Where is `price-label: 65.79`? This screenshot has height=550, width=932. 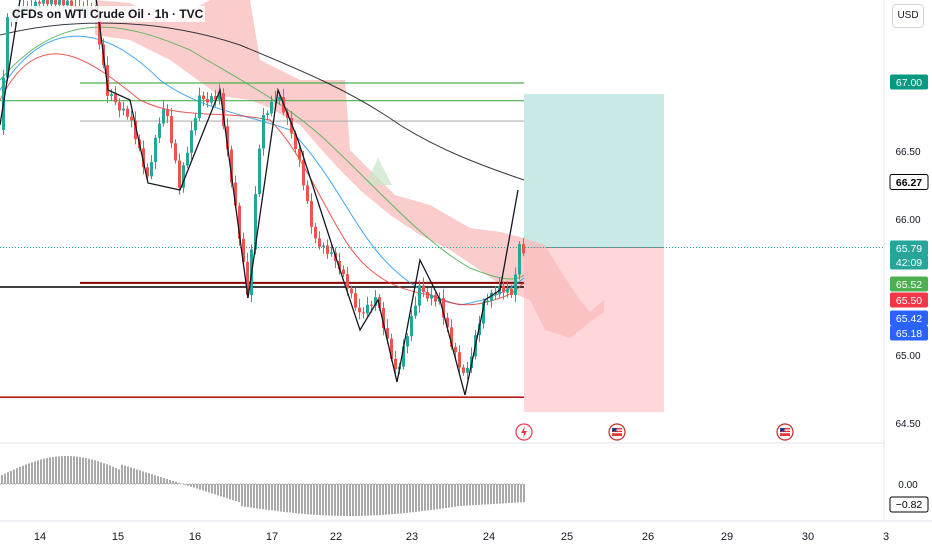 price-label: 65.79 is located at coordinates (909, 249).